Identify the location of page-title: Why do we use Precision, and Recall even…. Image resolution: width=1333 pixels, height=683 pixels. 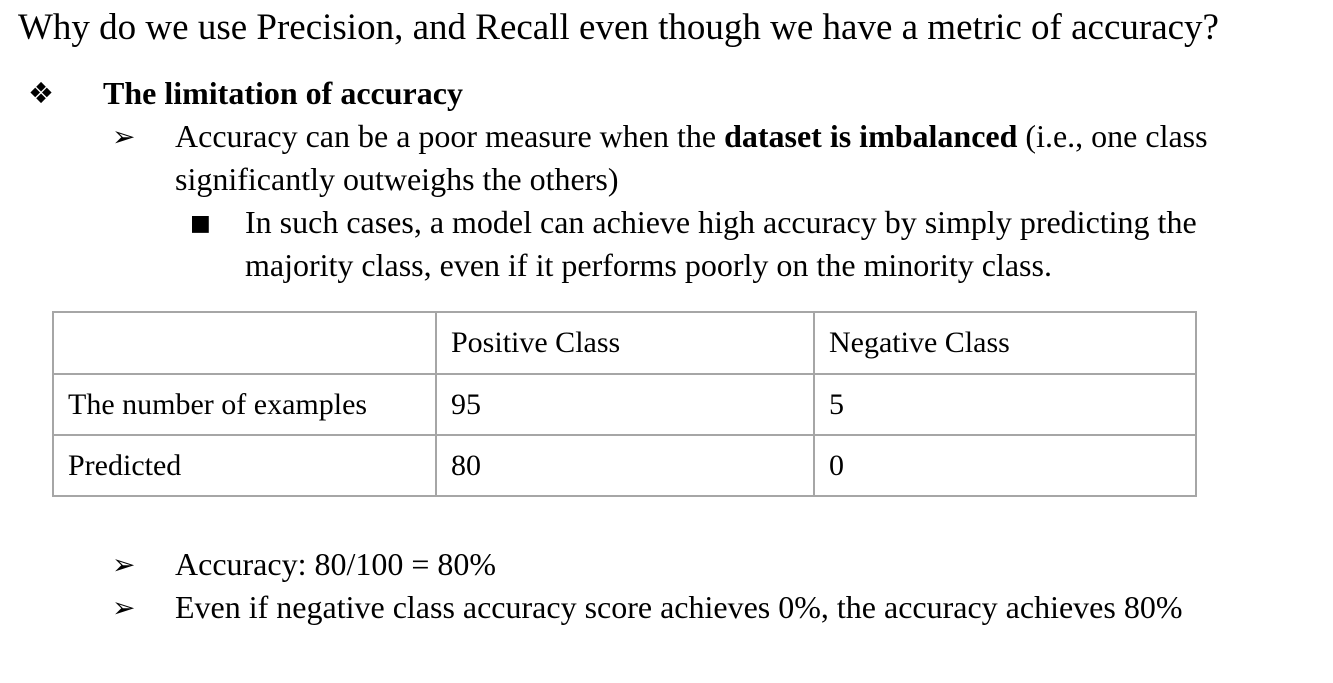
(618, 27).